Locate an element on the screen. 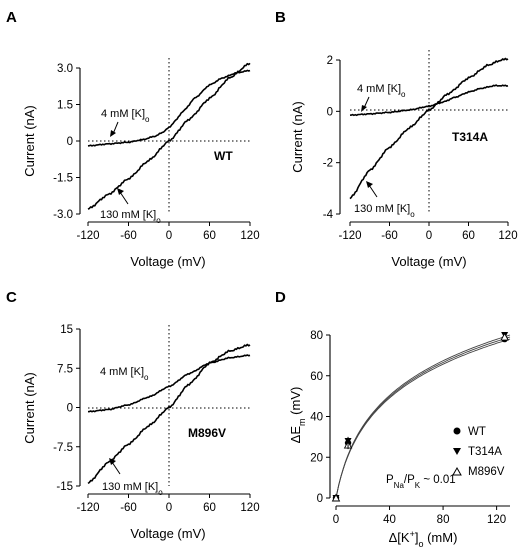 The width and height of the screenshot is (523, 550). y-tick-label: 80 is located at coordinates (316, 336).